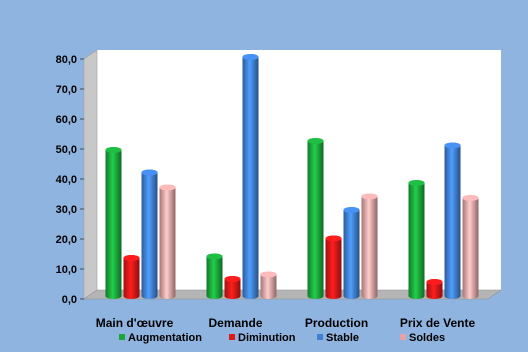  I want to click on legend-swatch-diminution, so click(232, 337).